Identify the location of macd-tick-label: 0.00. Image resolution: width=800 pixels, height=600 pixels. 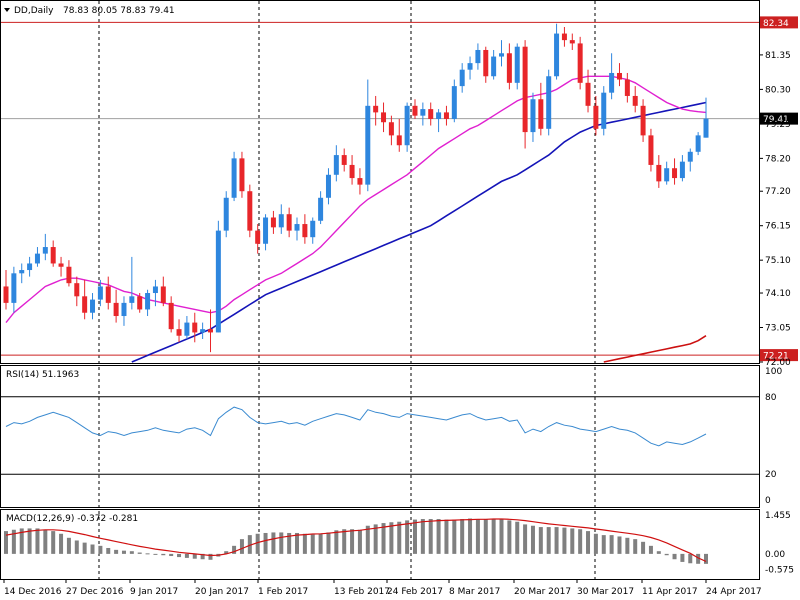
(775, 555).